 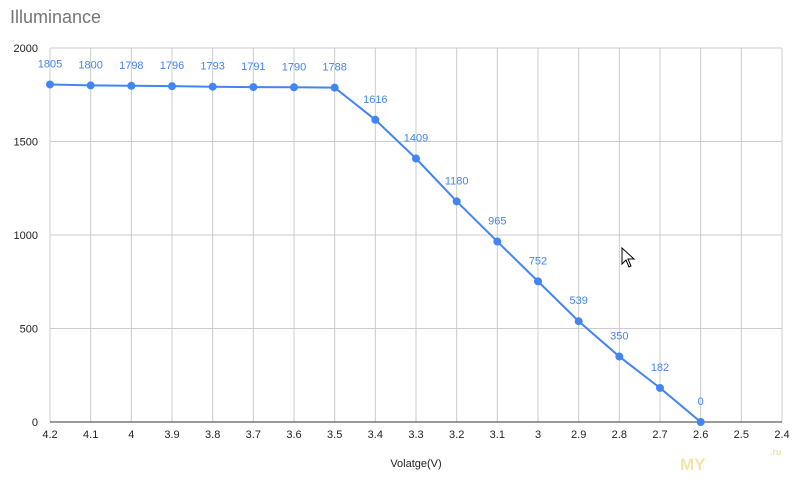 What do you see at coordinates (415, 464) in the screenshot?
I see `x-axis-title: Volatge(V)` at bounding box center [415, 464].